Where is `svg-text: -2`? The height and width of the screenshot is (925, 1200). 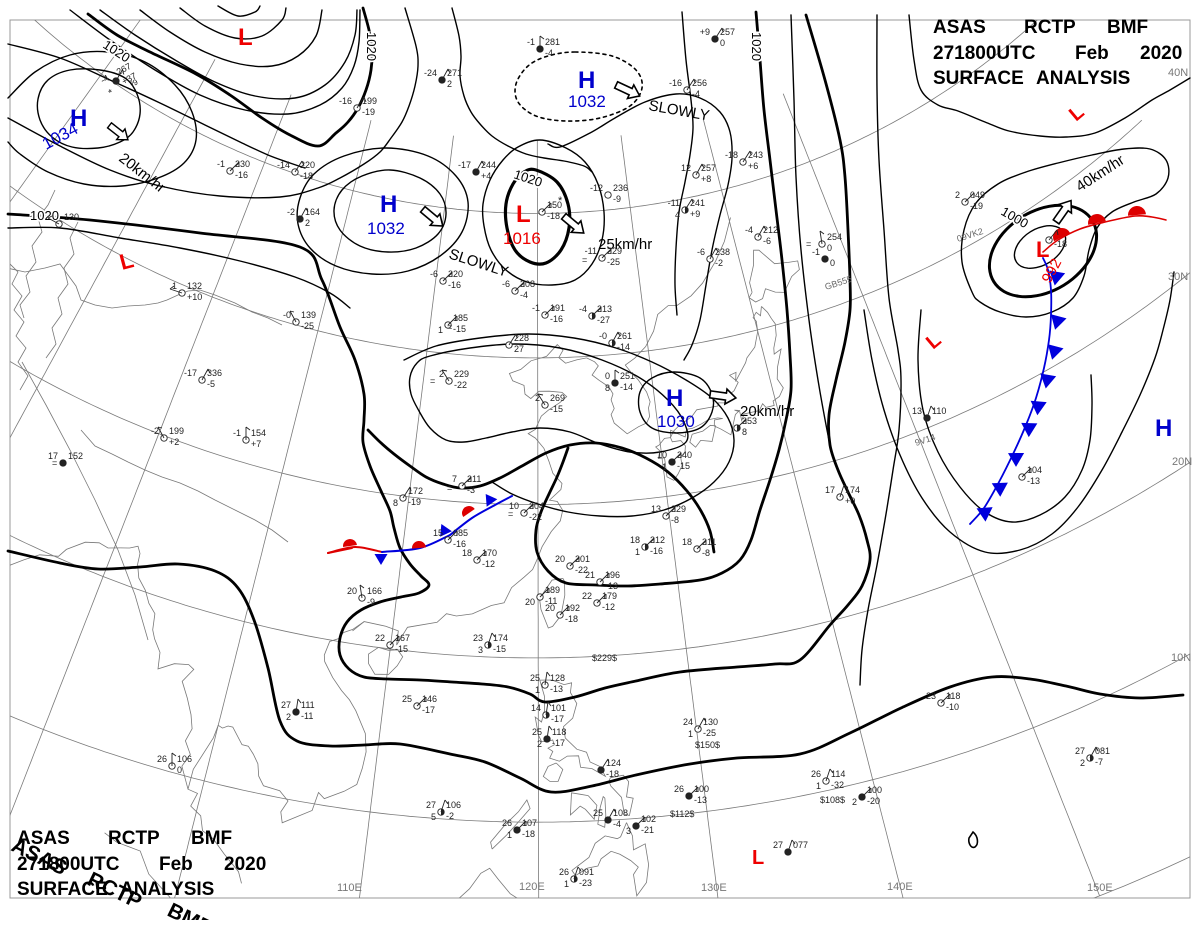
svg-text: -2 is located at coordinates (719, 263).